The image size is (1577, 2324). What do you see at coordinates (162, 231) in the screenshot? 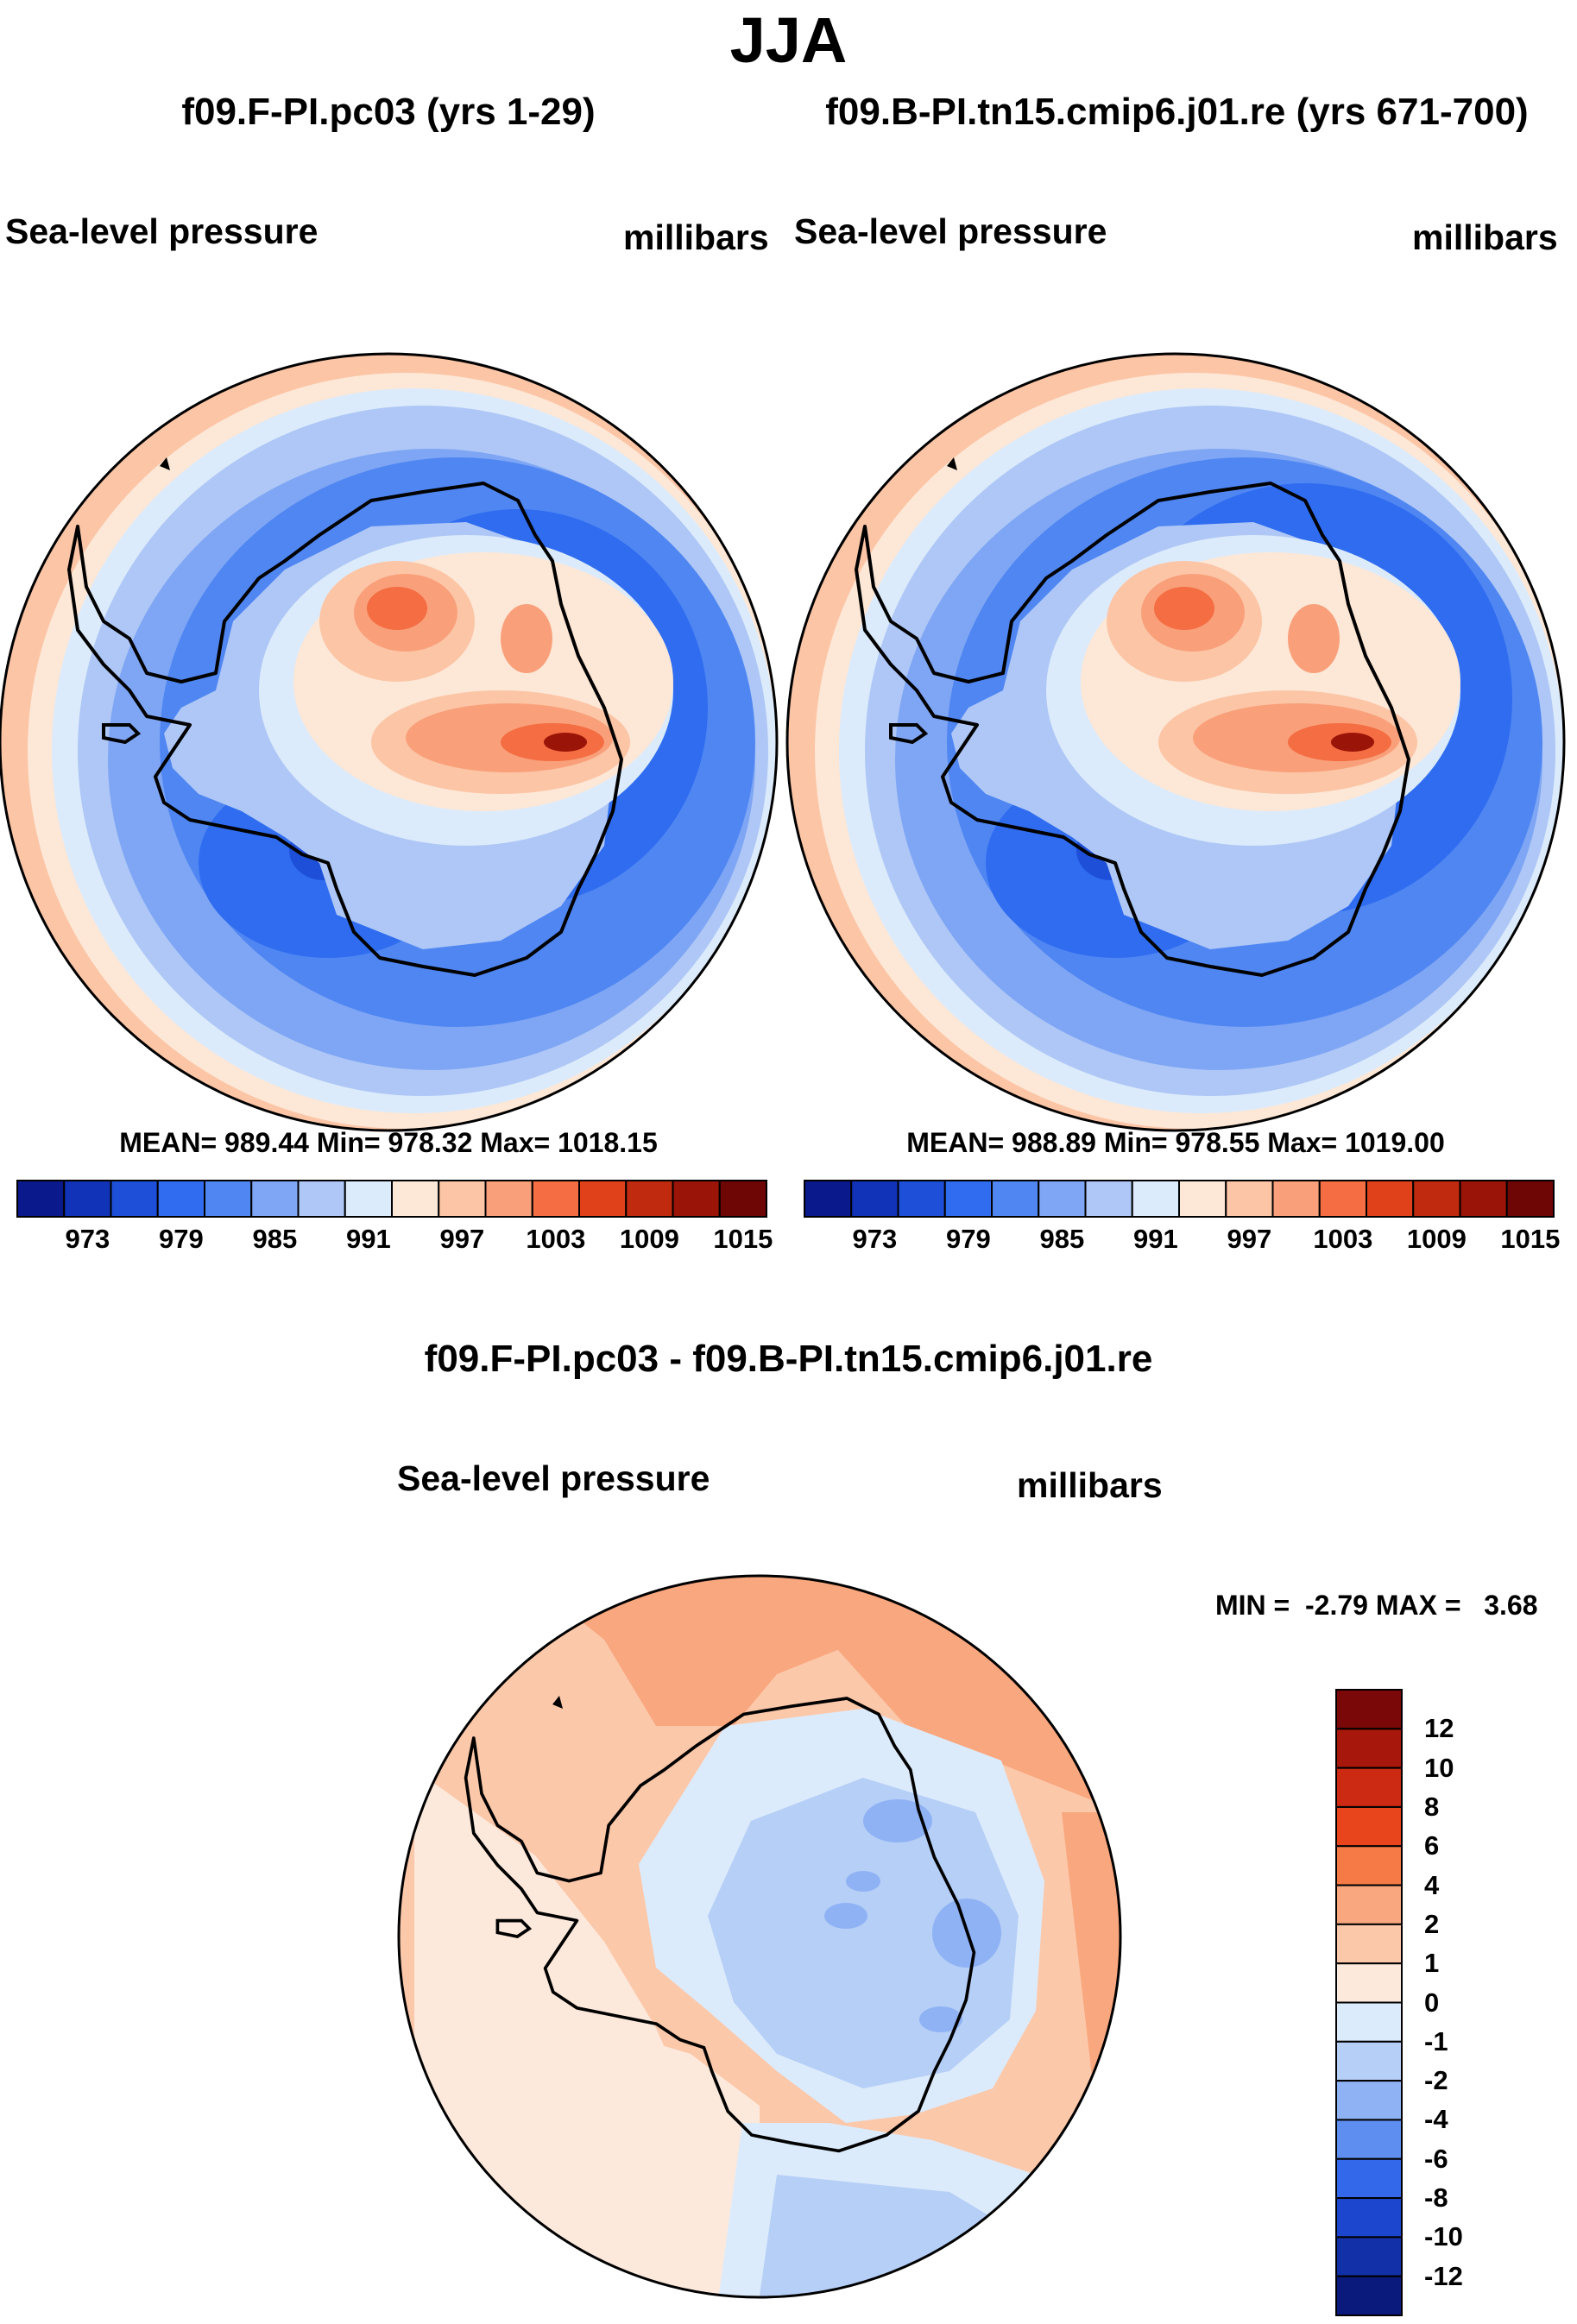
I see `variable-label-left: Sea-level pressure` at bounding box center [162, 231].